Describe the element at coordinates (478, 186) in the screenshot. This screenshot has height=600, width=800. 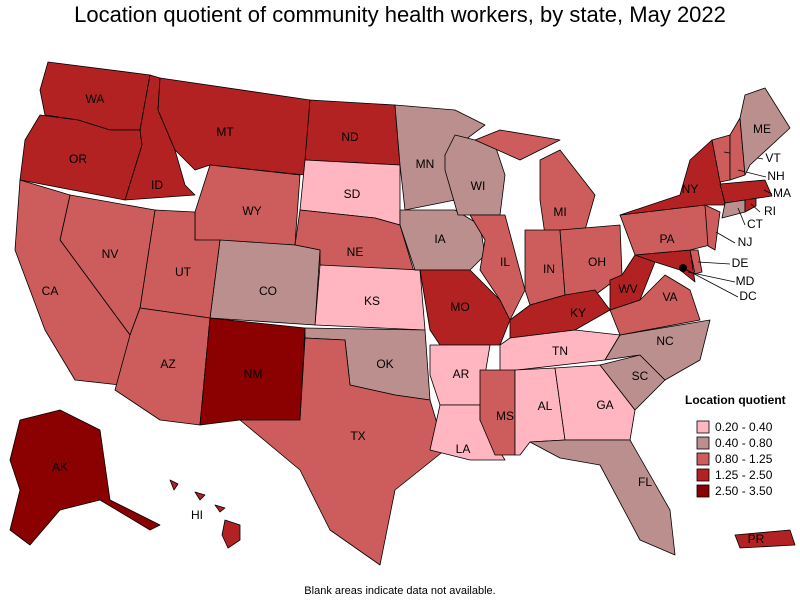
I see `state-label: WI` at that location.